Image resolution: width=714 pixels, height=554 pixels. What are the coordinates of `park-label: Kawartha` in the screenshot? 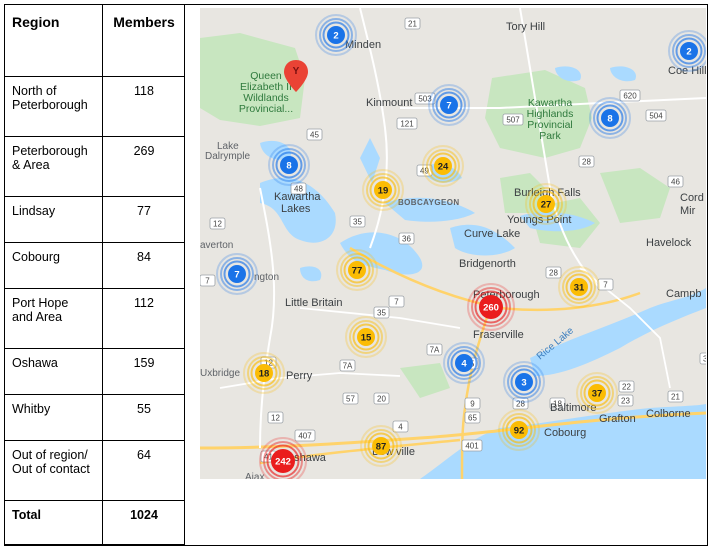 It's located at (550, 103).